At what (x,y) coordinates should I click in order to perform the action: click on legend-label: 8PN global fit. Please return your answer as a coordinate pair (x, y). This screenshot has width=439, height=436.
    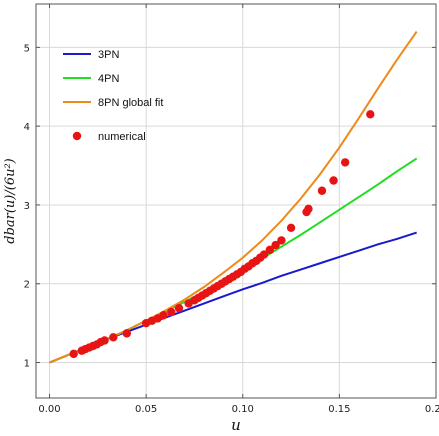
    Looking at the image, I should click on (130, 103).